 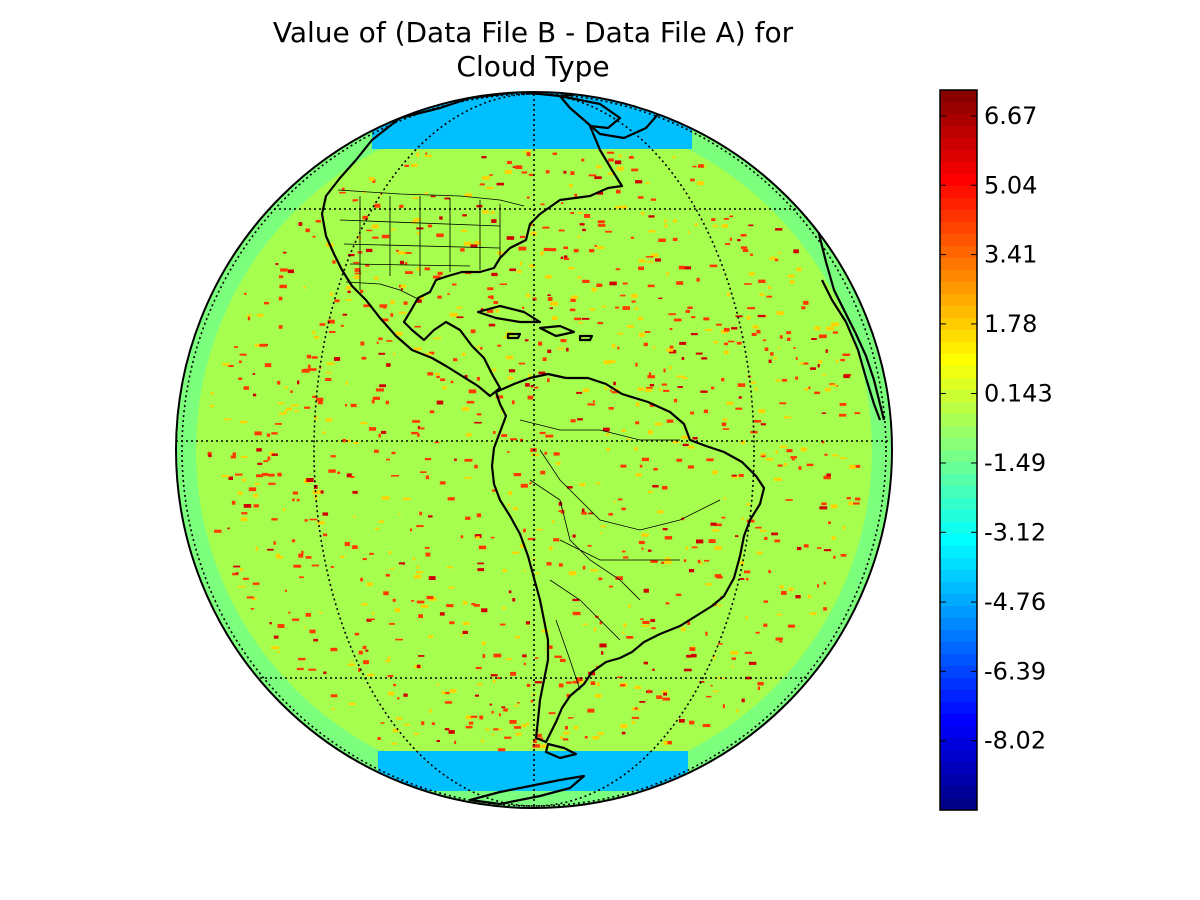 I want to click on colorbar-frame, so click(x=958, y=450).